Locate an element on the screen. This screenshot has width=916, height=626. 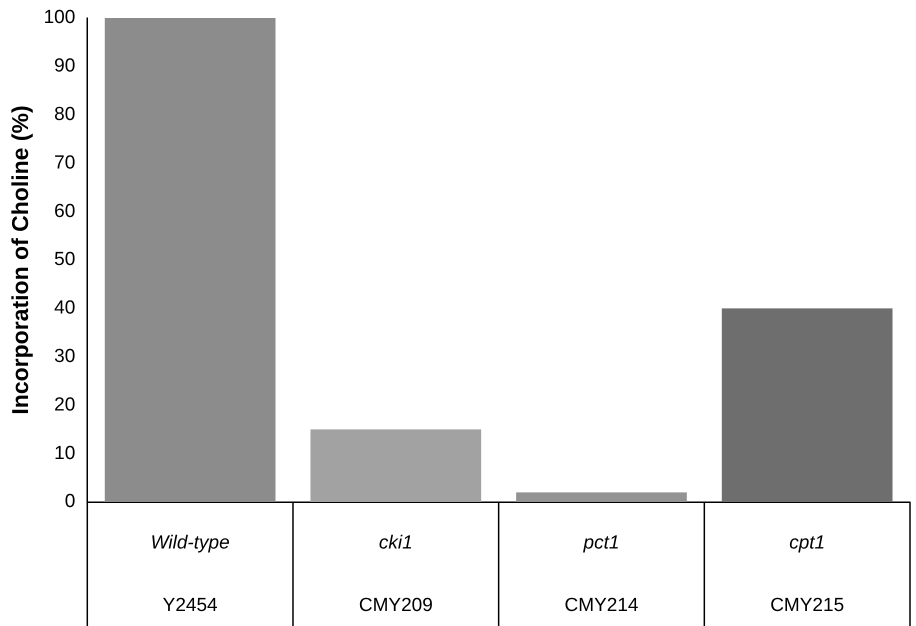
y-tick-label: 100 is located at coordinates (60, 17).